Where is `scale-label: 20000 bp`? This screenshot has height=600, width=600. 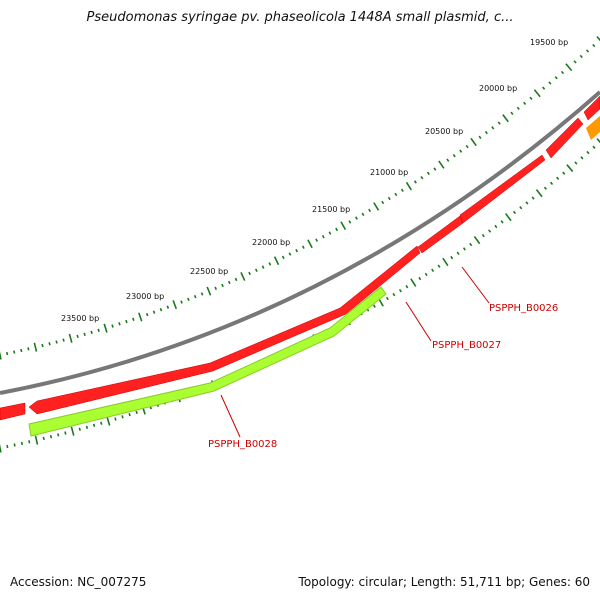 scale-label: 20000 bp is located at coordinates (498, 88).